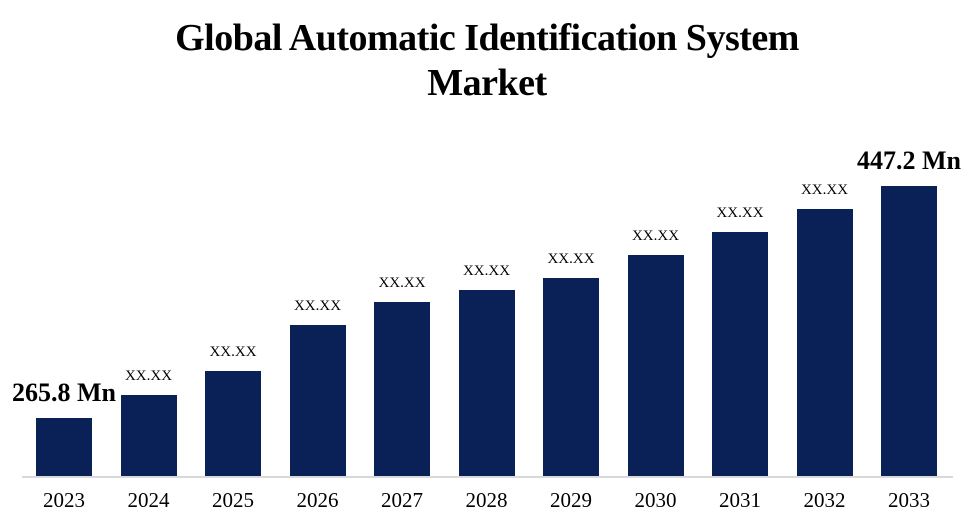  I want to click on bar-2032, so click(824, 342).